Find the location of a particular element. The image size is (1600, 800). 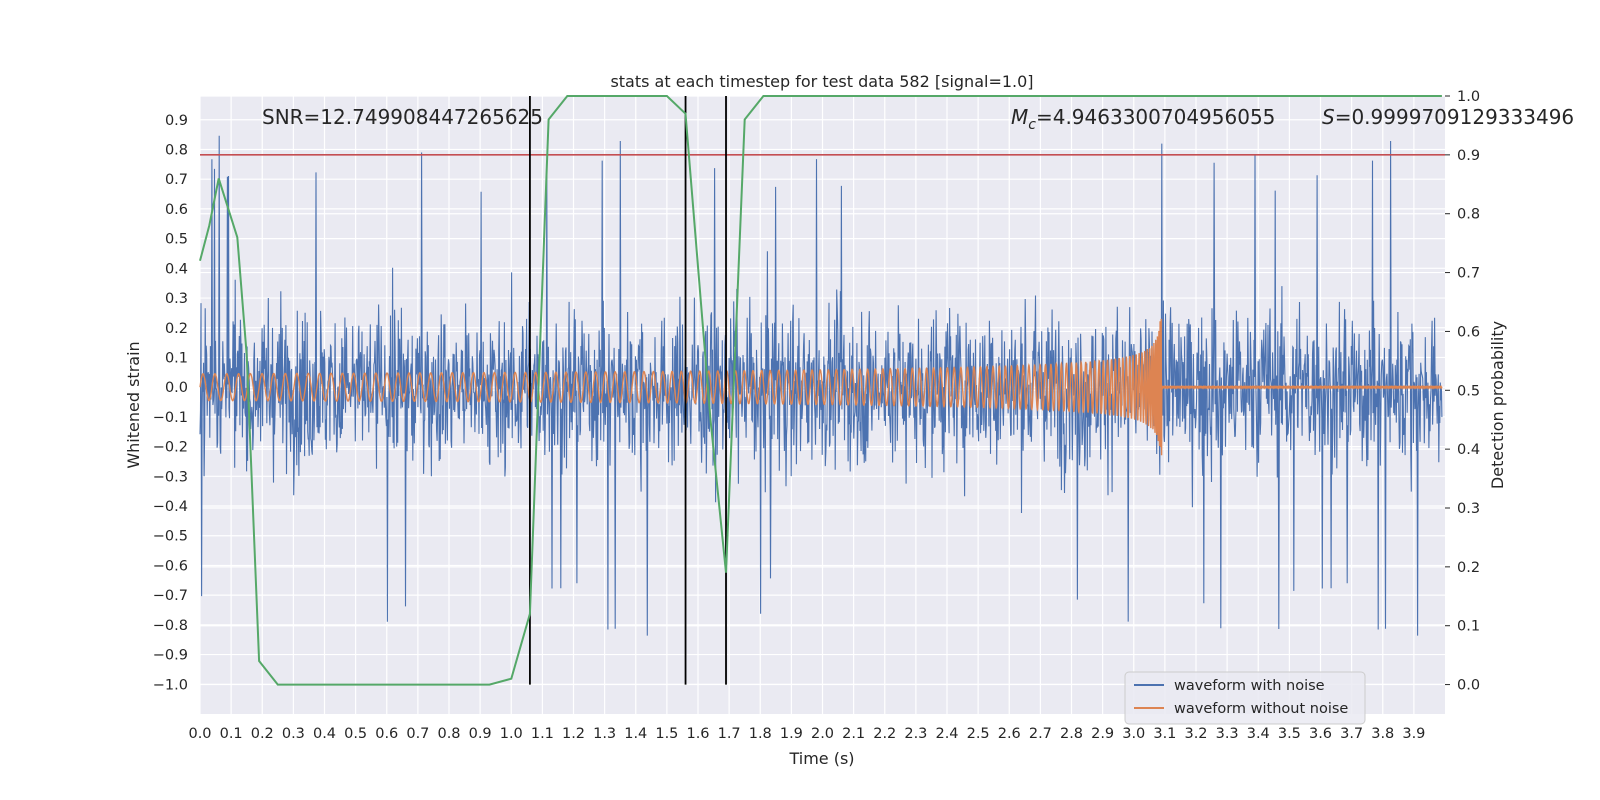

left-tick-label: −0.9 is located at coordinates (170, 656).